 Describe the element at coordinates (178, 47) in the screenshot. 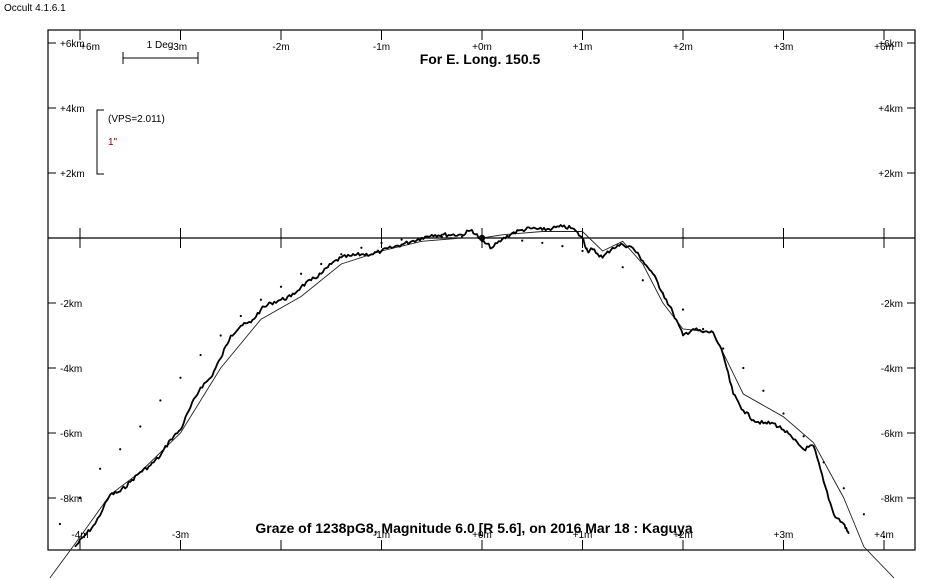

I see `top-tick-label: -3m` at that location.